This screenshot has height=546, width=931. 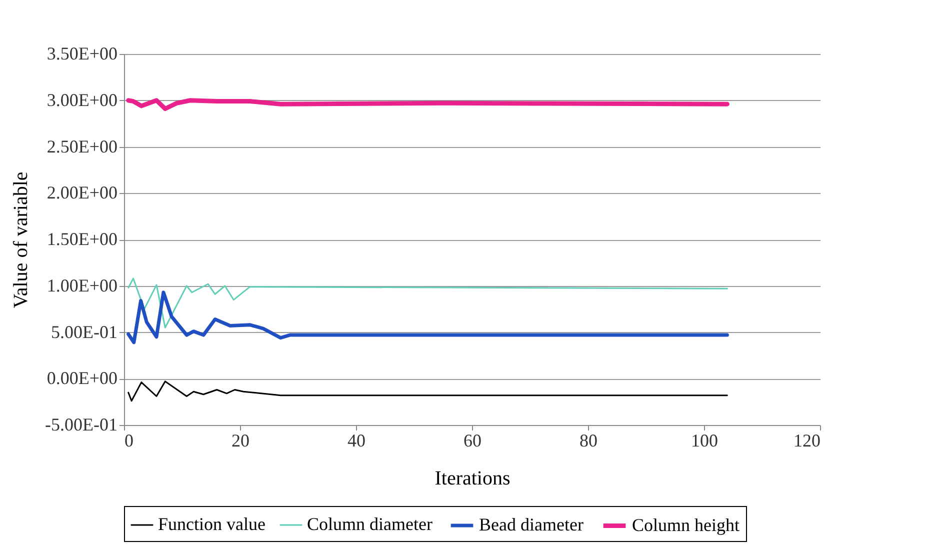 What do you see at coordinates (531, 524) in the screenshot?
I see `legend-label: Bead diameter` at bounding box center [531, 524].